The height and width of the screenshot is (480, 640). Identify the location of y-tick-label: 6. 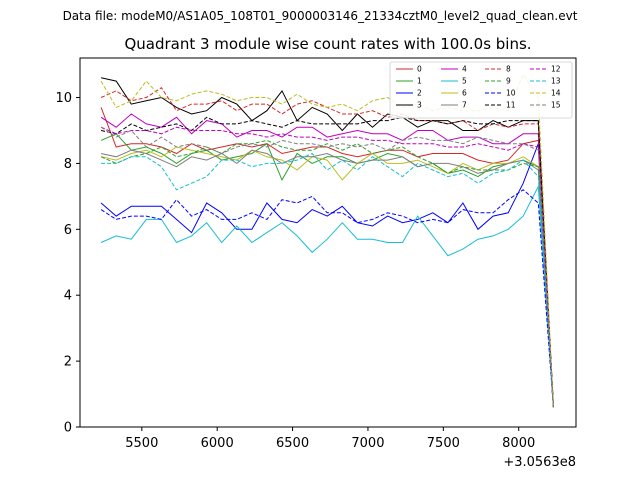
(68, 230).